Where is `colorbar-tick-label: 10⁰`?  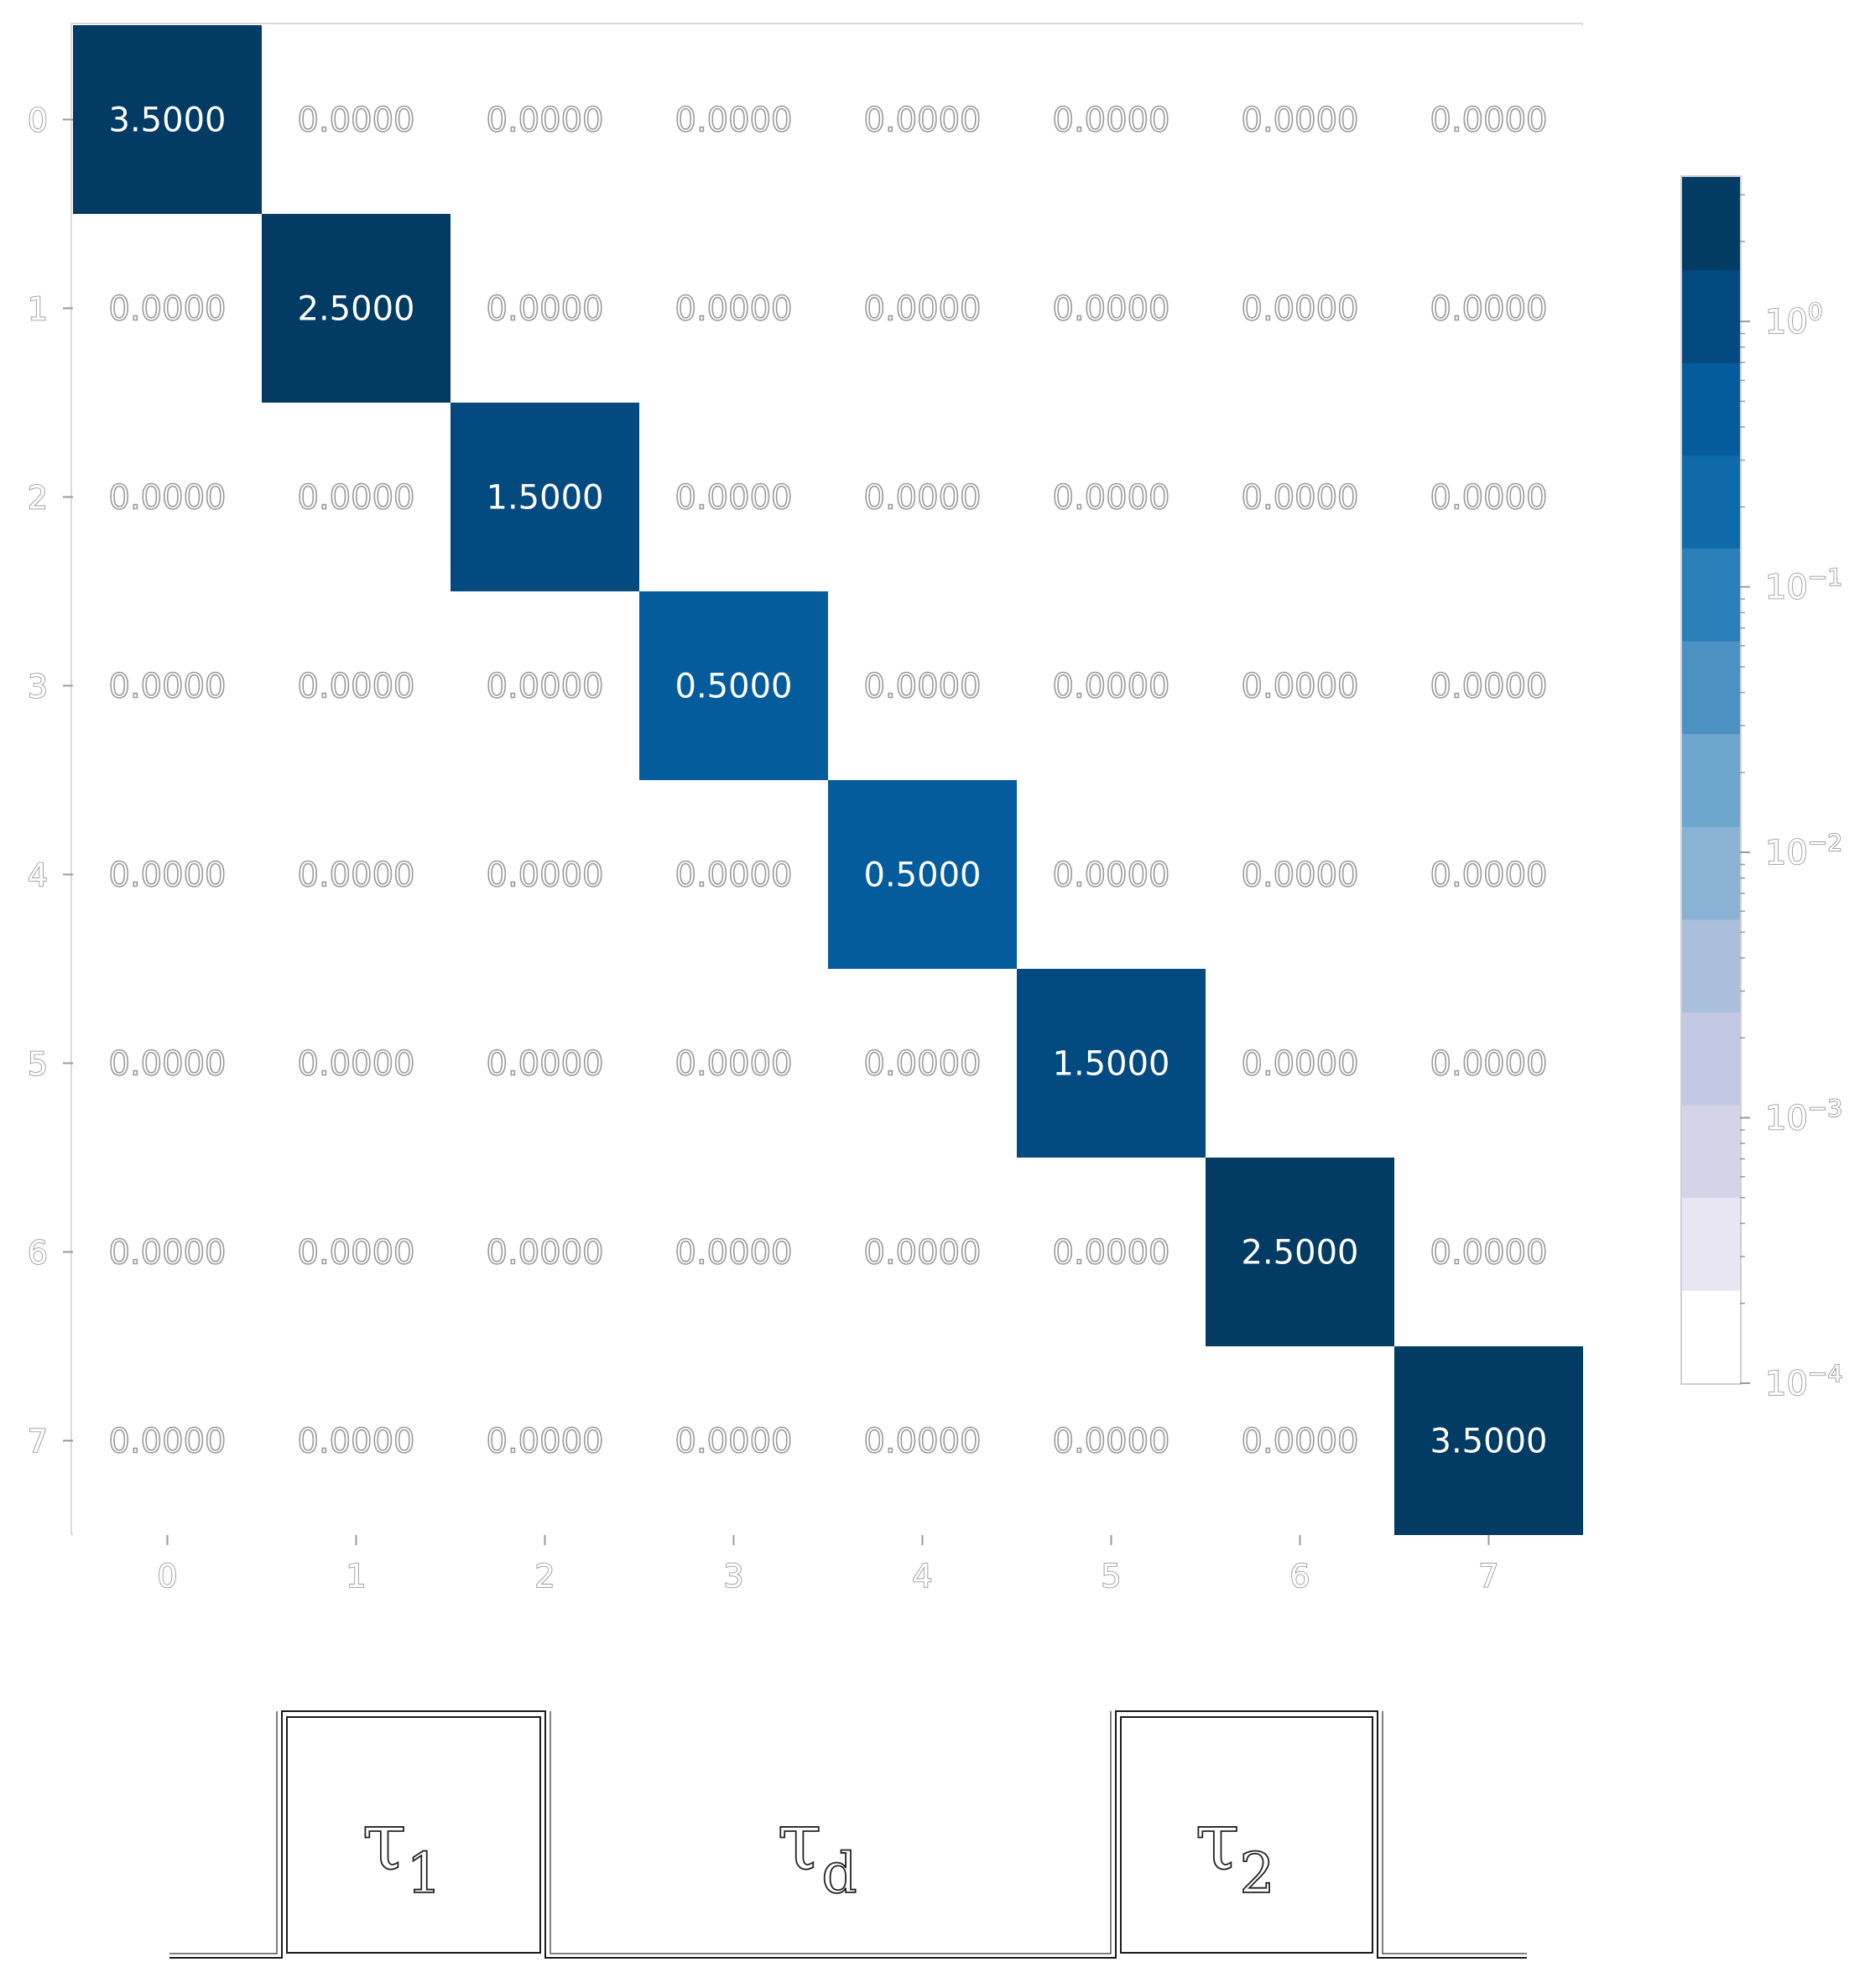 colorbar-tick-label: 10⁰ is located at coordinates (1794, 319).